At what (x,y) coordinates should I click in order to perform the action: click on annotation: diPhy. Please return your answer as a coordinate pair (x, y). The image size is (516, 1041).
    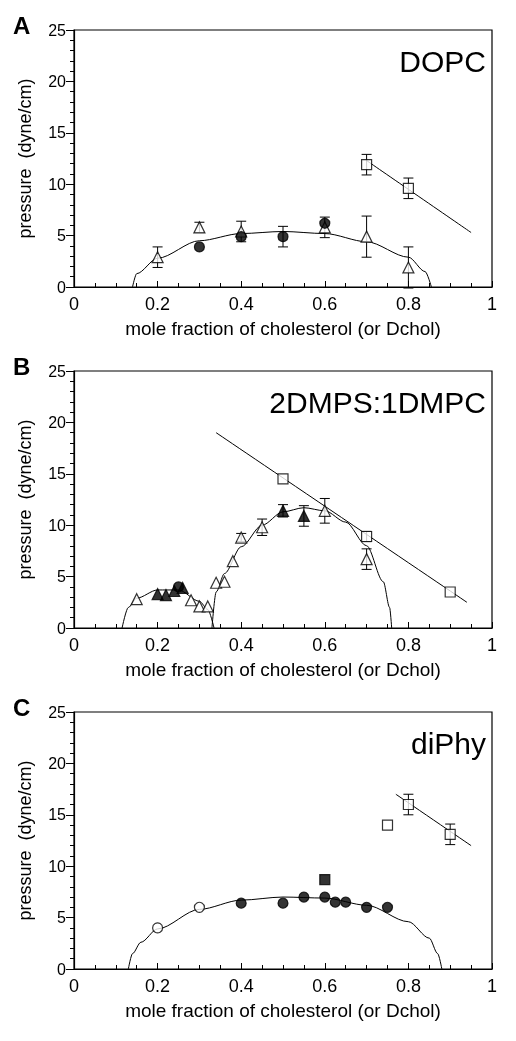
    Looking at the image, I should click on (448, 743).